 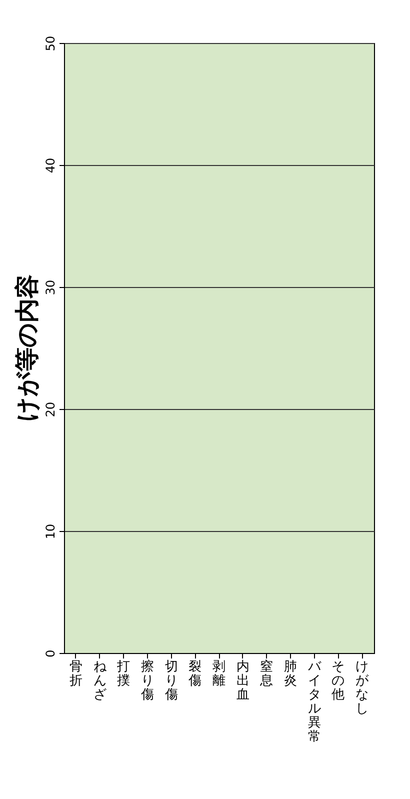 I want to click on y-tick-label: 20, so click(x=51, y=410).